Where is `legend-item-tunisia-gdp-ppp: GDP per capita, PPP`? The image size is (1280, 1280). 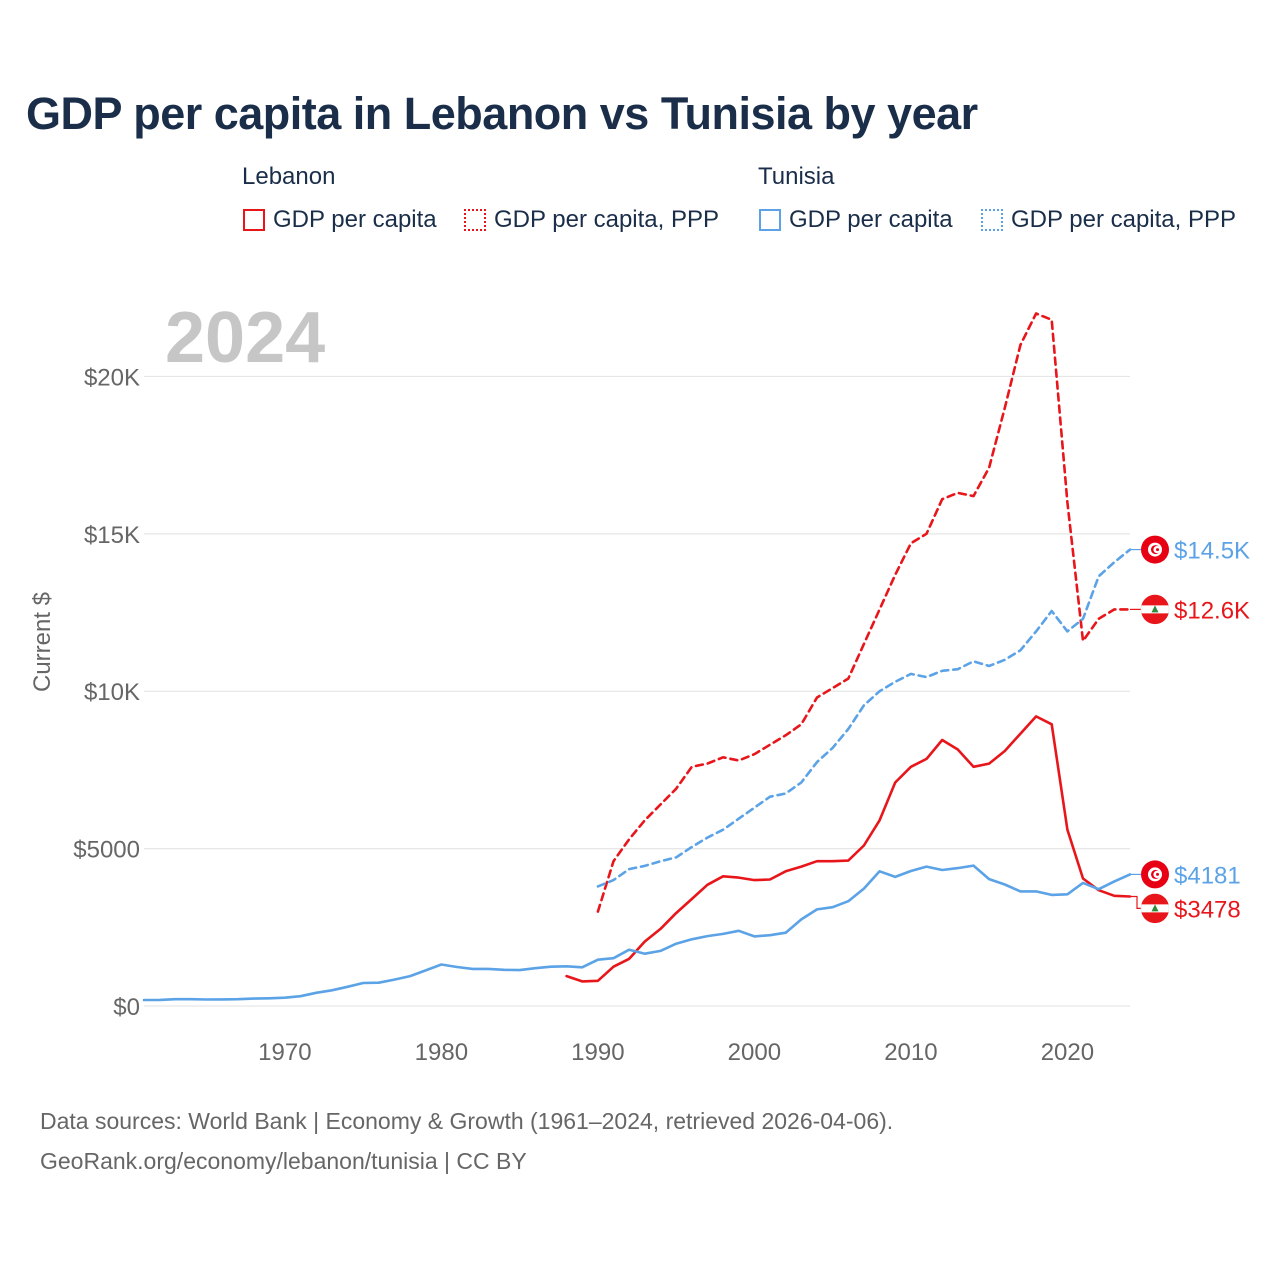
legend-item-tunisia-gdp-ppp: GDP per capita, PPP is located at coordinates (1108, 220).